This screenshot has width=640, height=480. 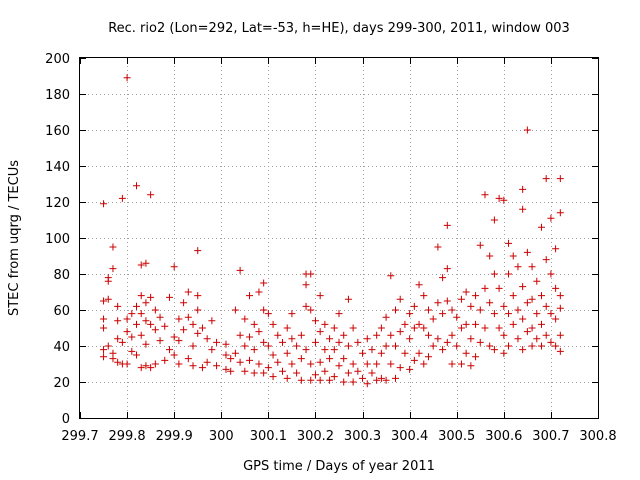 What do you see at coordinates (315, 436) in the screenshot?
I see `x-tick-label: 300.2` at bounding box center [315, 436].